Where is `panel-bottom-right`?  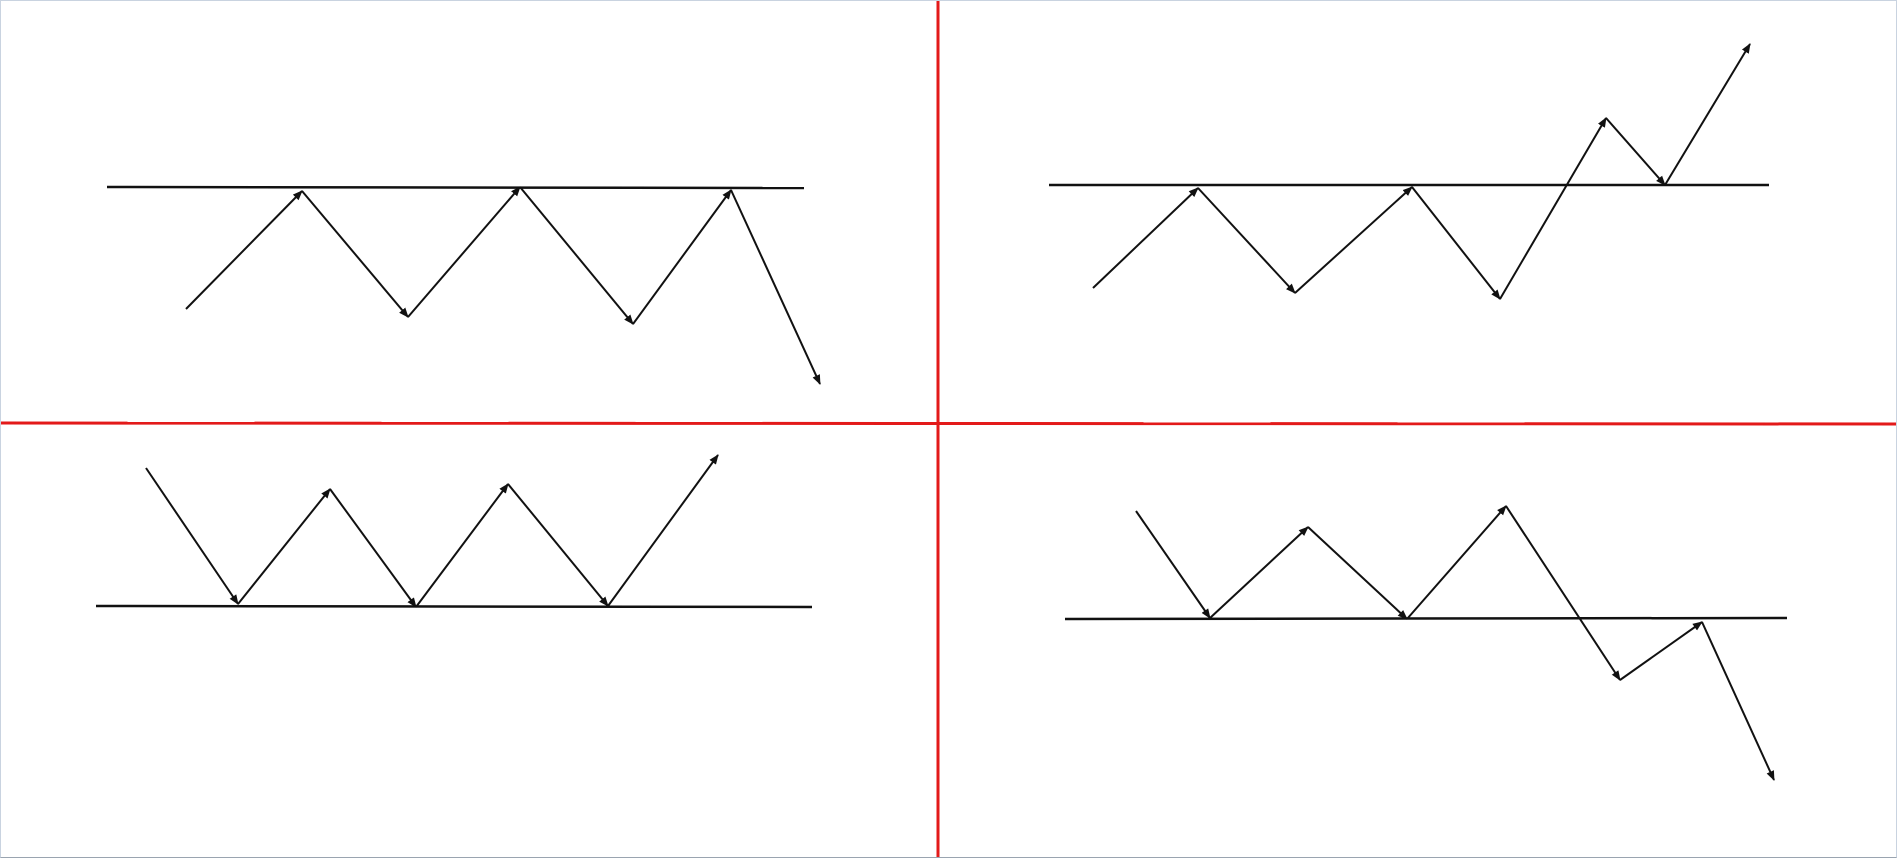 panel-bottom-right is located at coordinates (1426, 643).